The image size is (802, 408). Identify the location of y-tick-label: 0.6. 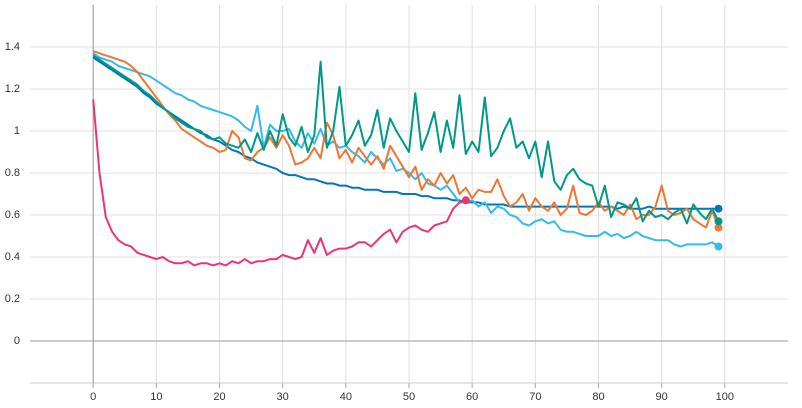
(12, 215).